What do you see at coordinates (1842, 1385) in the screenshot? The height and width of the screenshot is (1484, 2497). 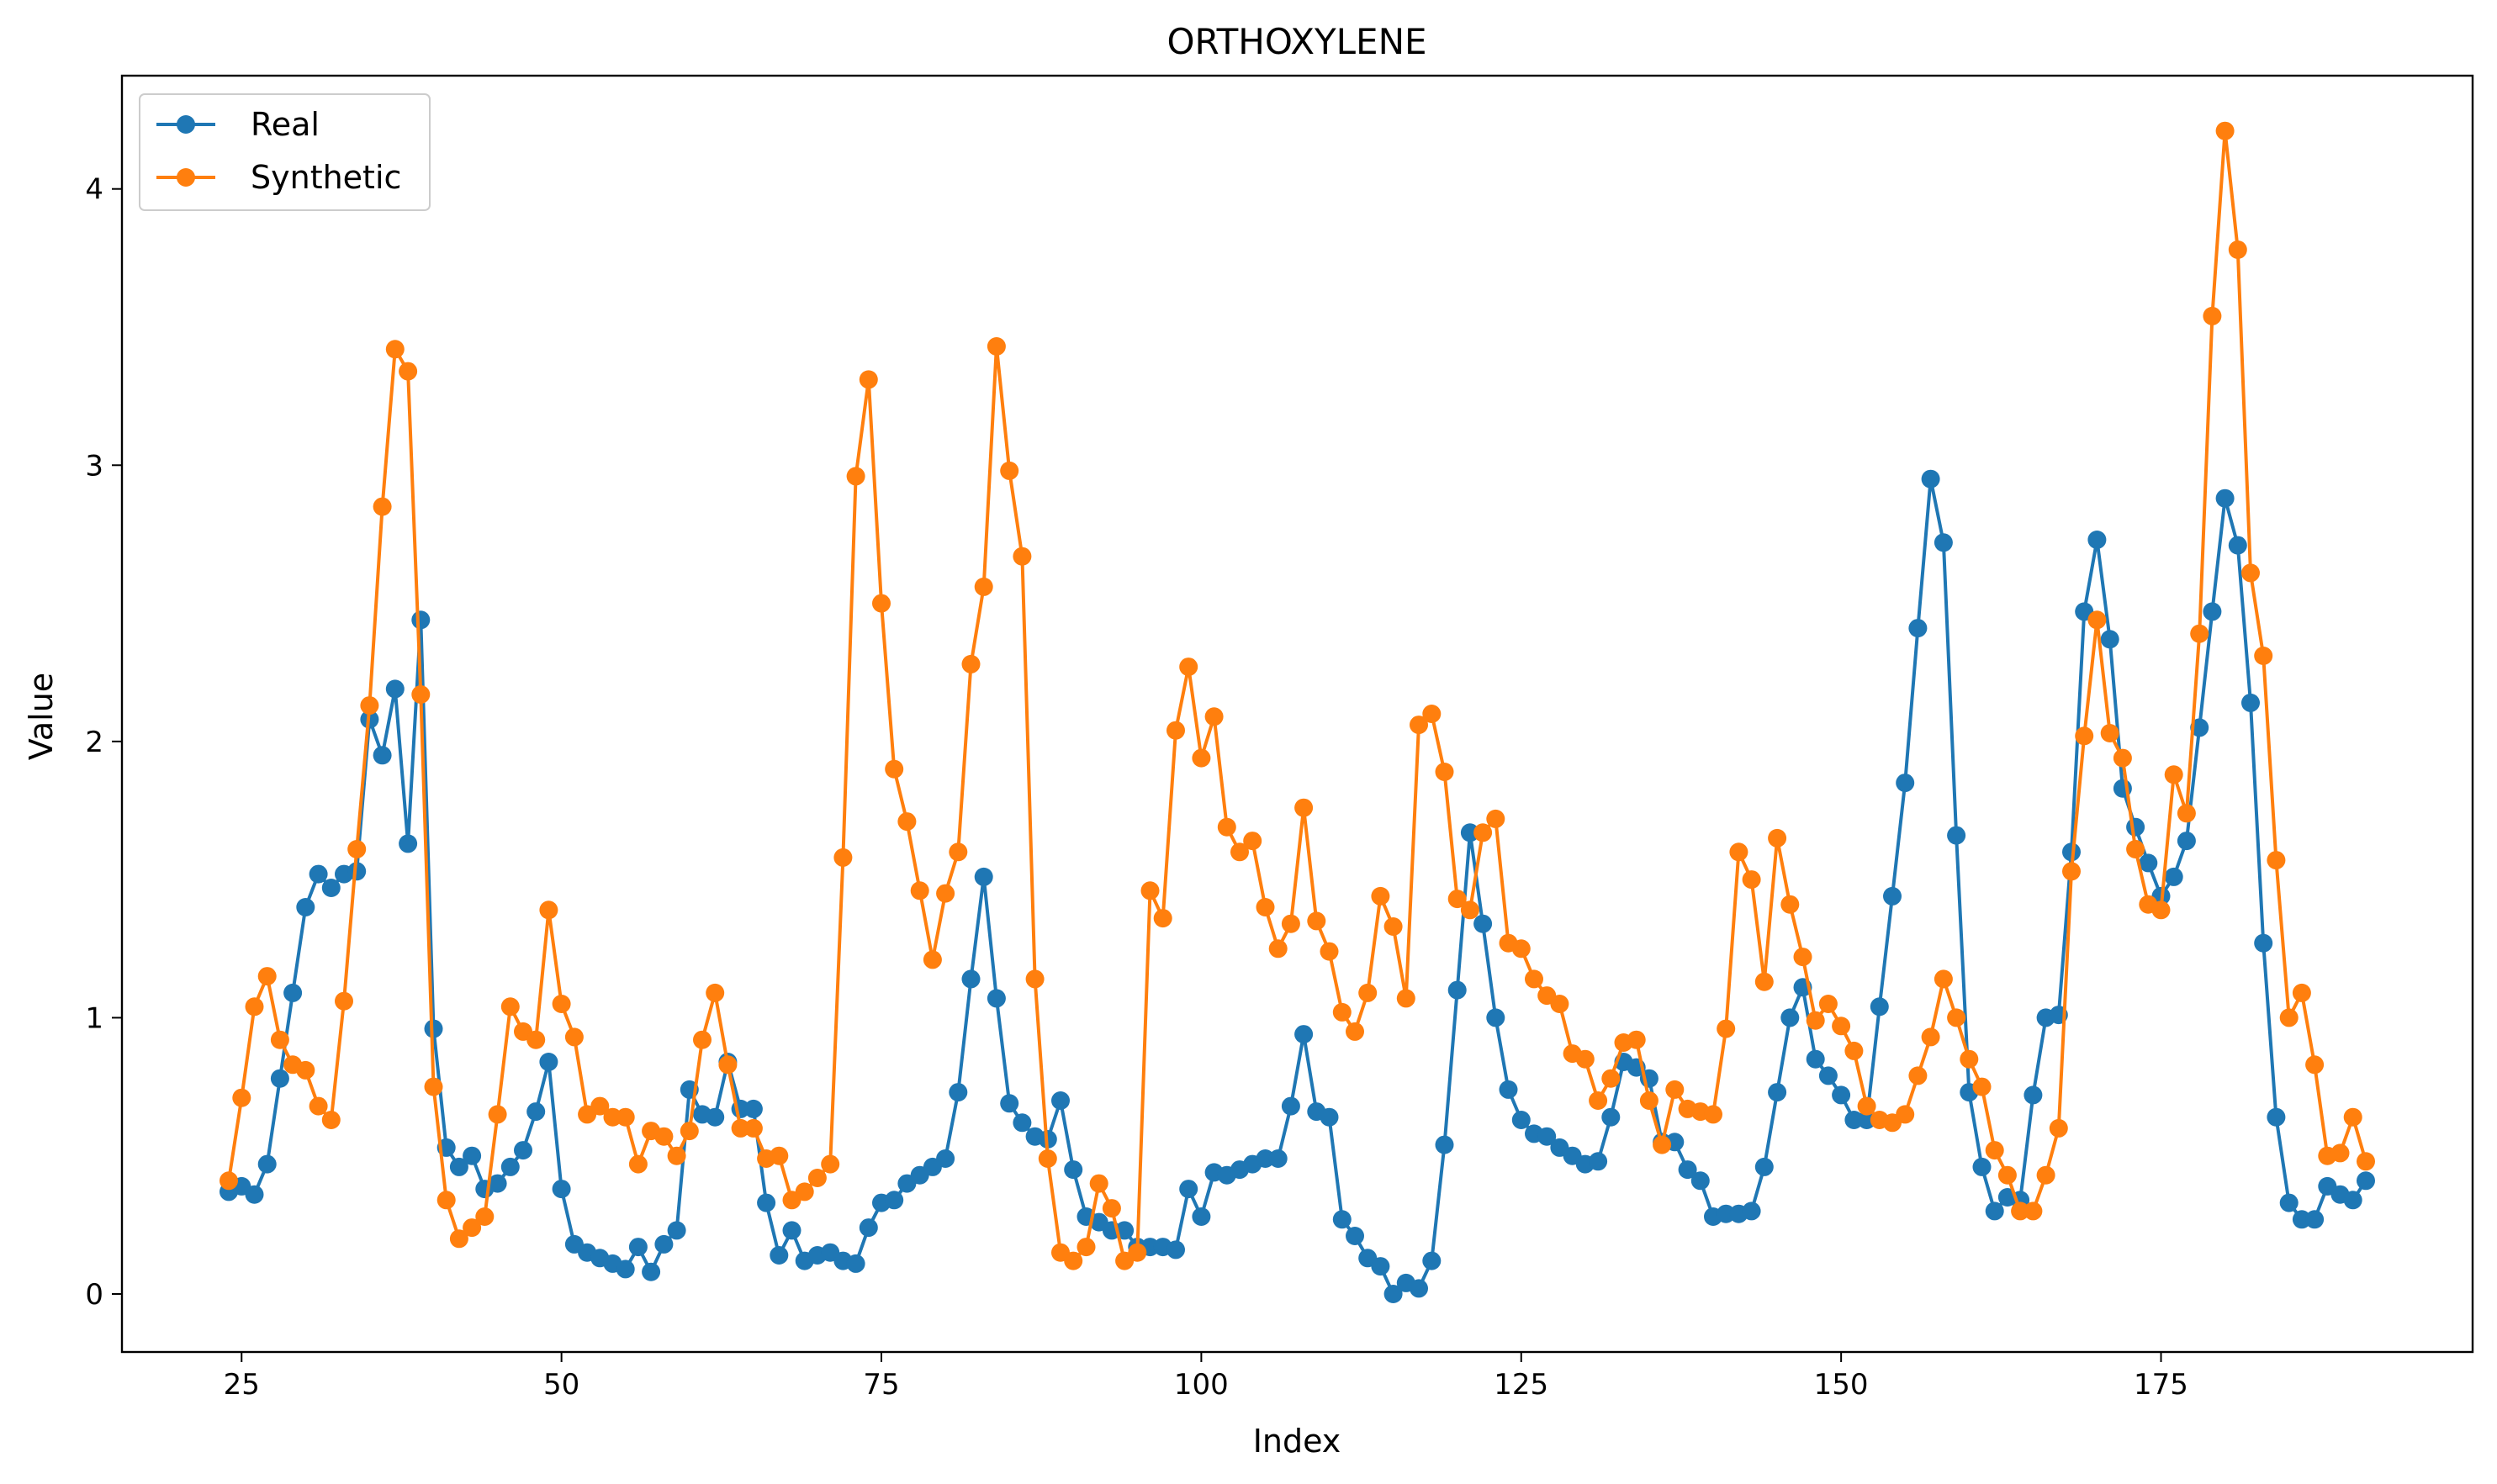 I see `x-tick-label: 150` at bounding box center [1842, 1385].